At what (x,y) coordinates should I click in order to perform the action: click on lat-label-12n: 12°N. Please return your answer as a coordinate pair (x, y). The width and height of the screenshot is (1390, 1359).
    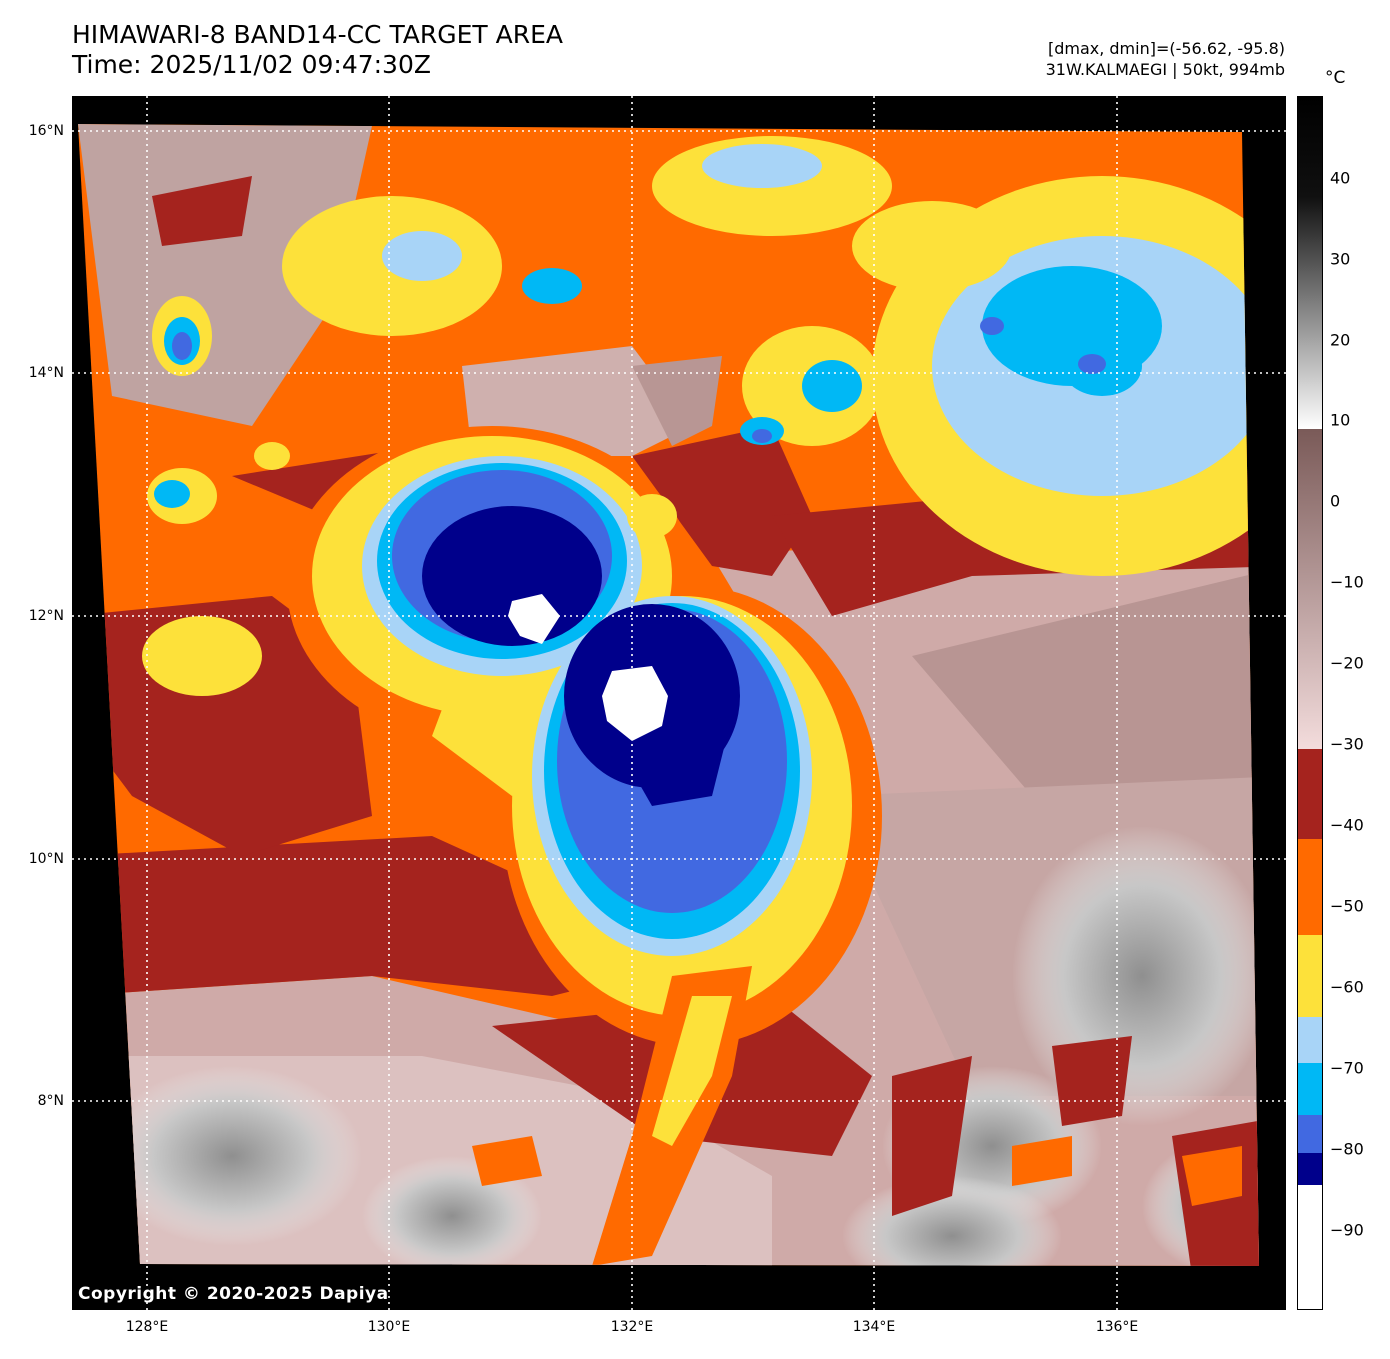
    Looking at the image, I should click on (46, 616).